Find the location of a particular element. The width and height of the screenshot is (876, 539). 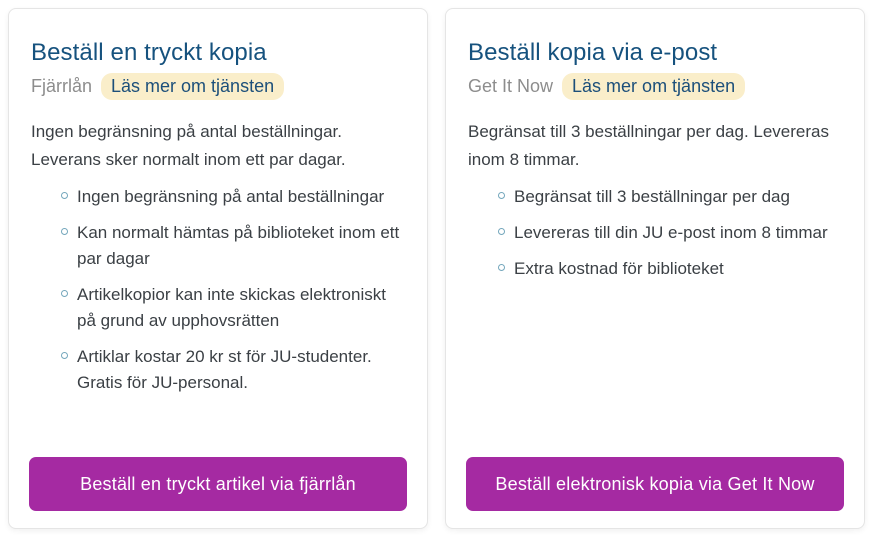

card-subtitle-row: Fjärrlån Läs mer om tjänsten is located at coordinates (218, 86).